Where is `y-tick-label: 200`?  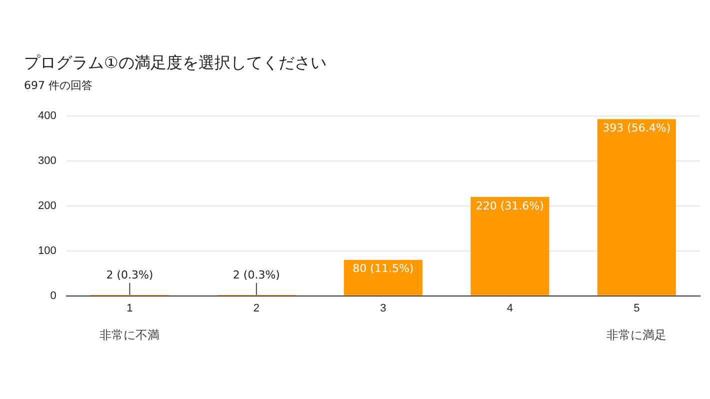 y-tick-label: 200 is located at coordinates (47, 206).